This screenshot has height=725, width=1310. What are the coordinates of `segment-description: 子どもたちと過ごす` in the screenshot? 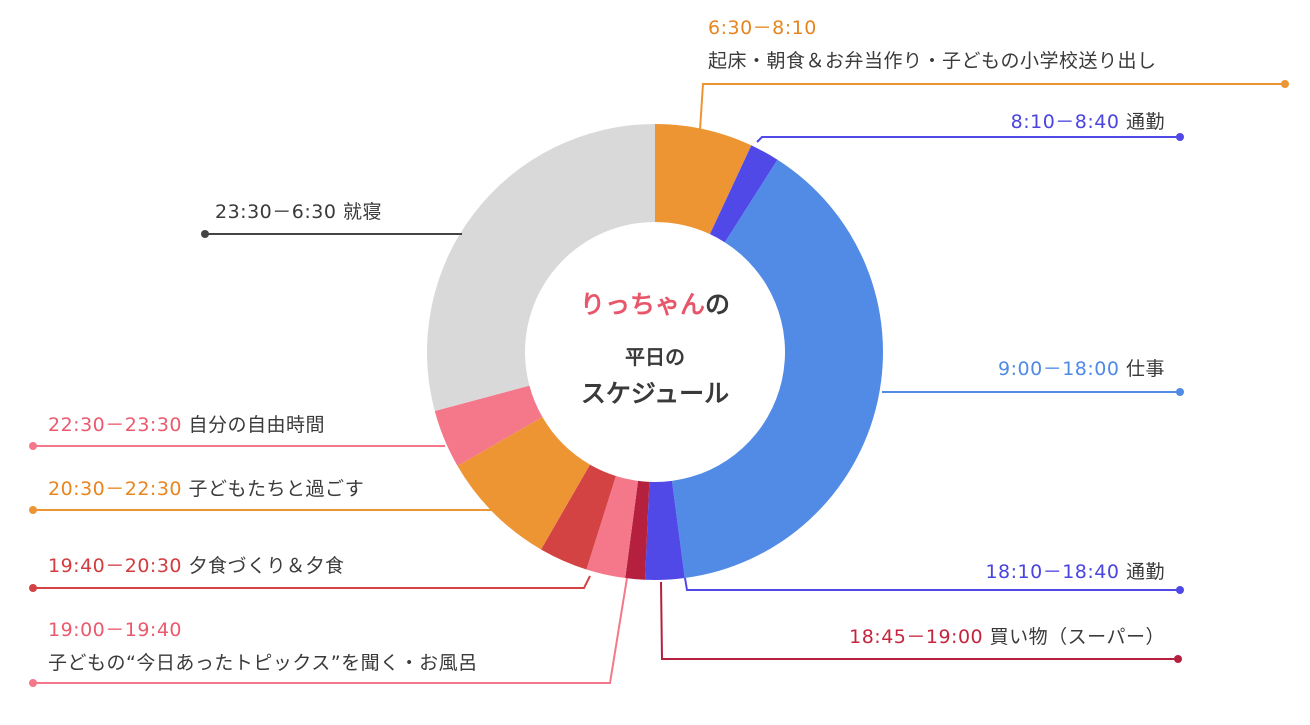 It's located at (273, 489).